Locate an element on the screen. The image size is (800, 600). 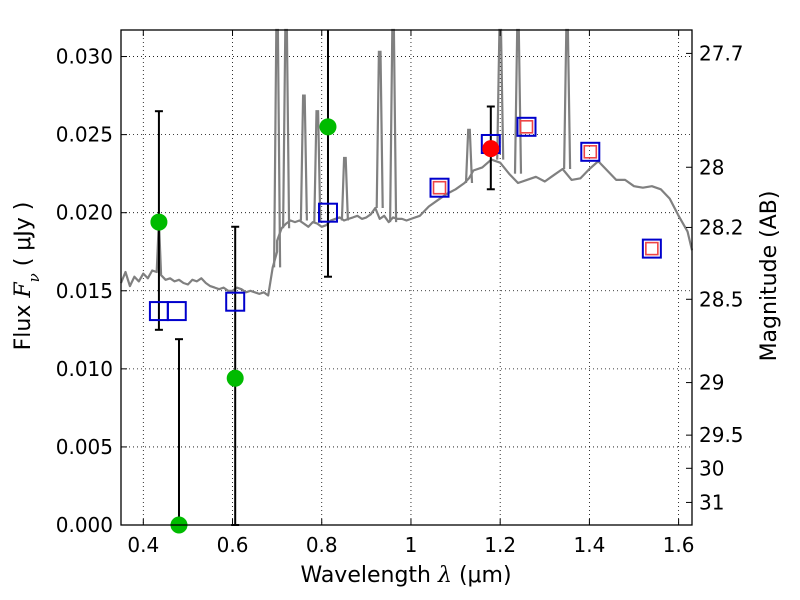
x-tick-label: 1.6 is located at coordinates (679, 545).